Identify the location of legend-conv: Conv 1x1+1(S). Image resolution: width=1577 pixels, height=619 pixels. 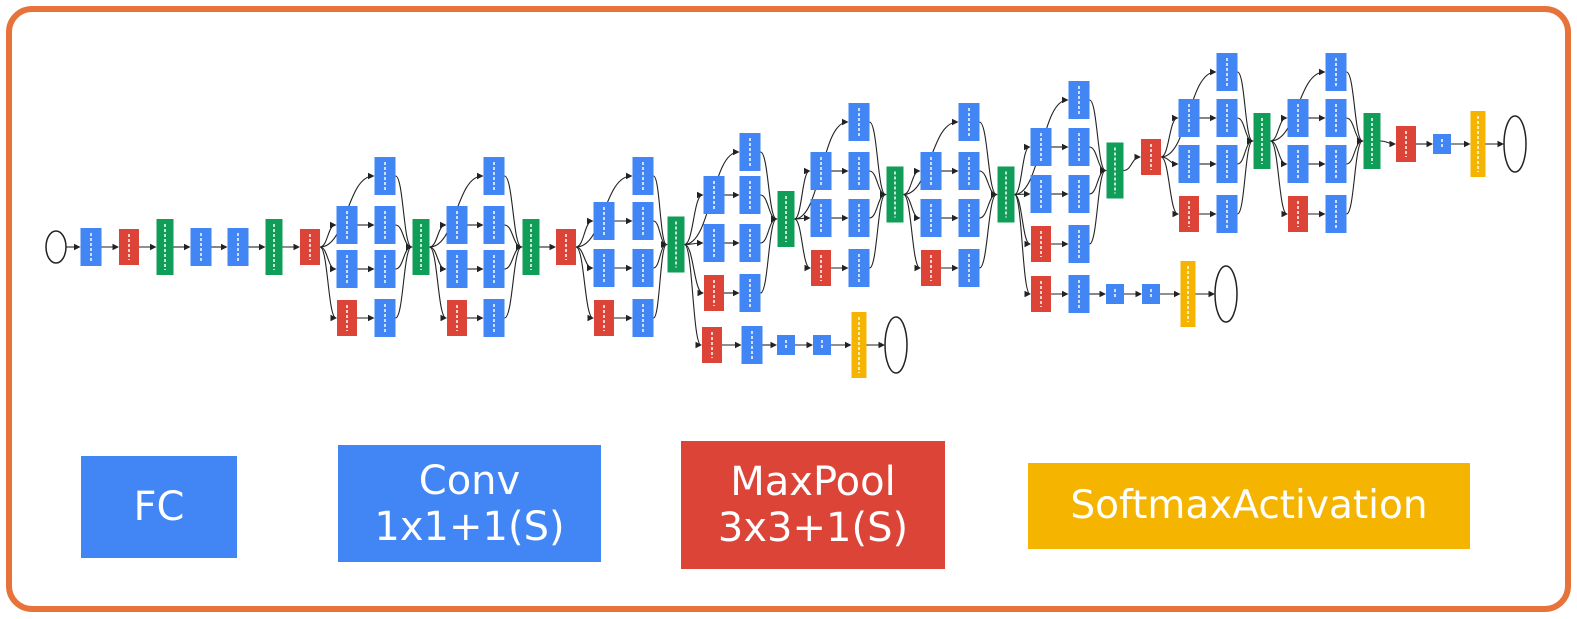
(469, 503).